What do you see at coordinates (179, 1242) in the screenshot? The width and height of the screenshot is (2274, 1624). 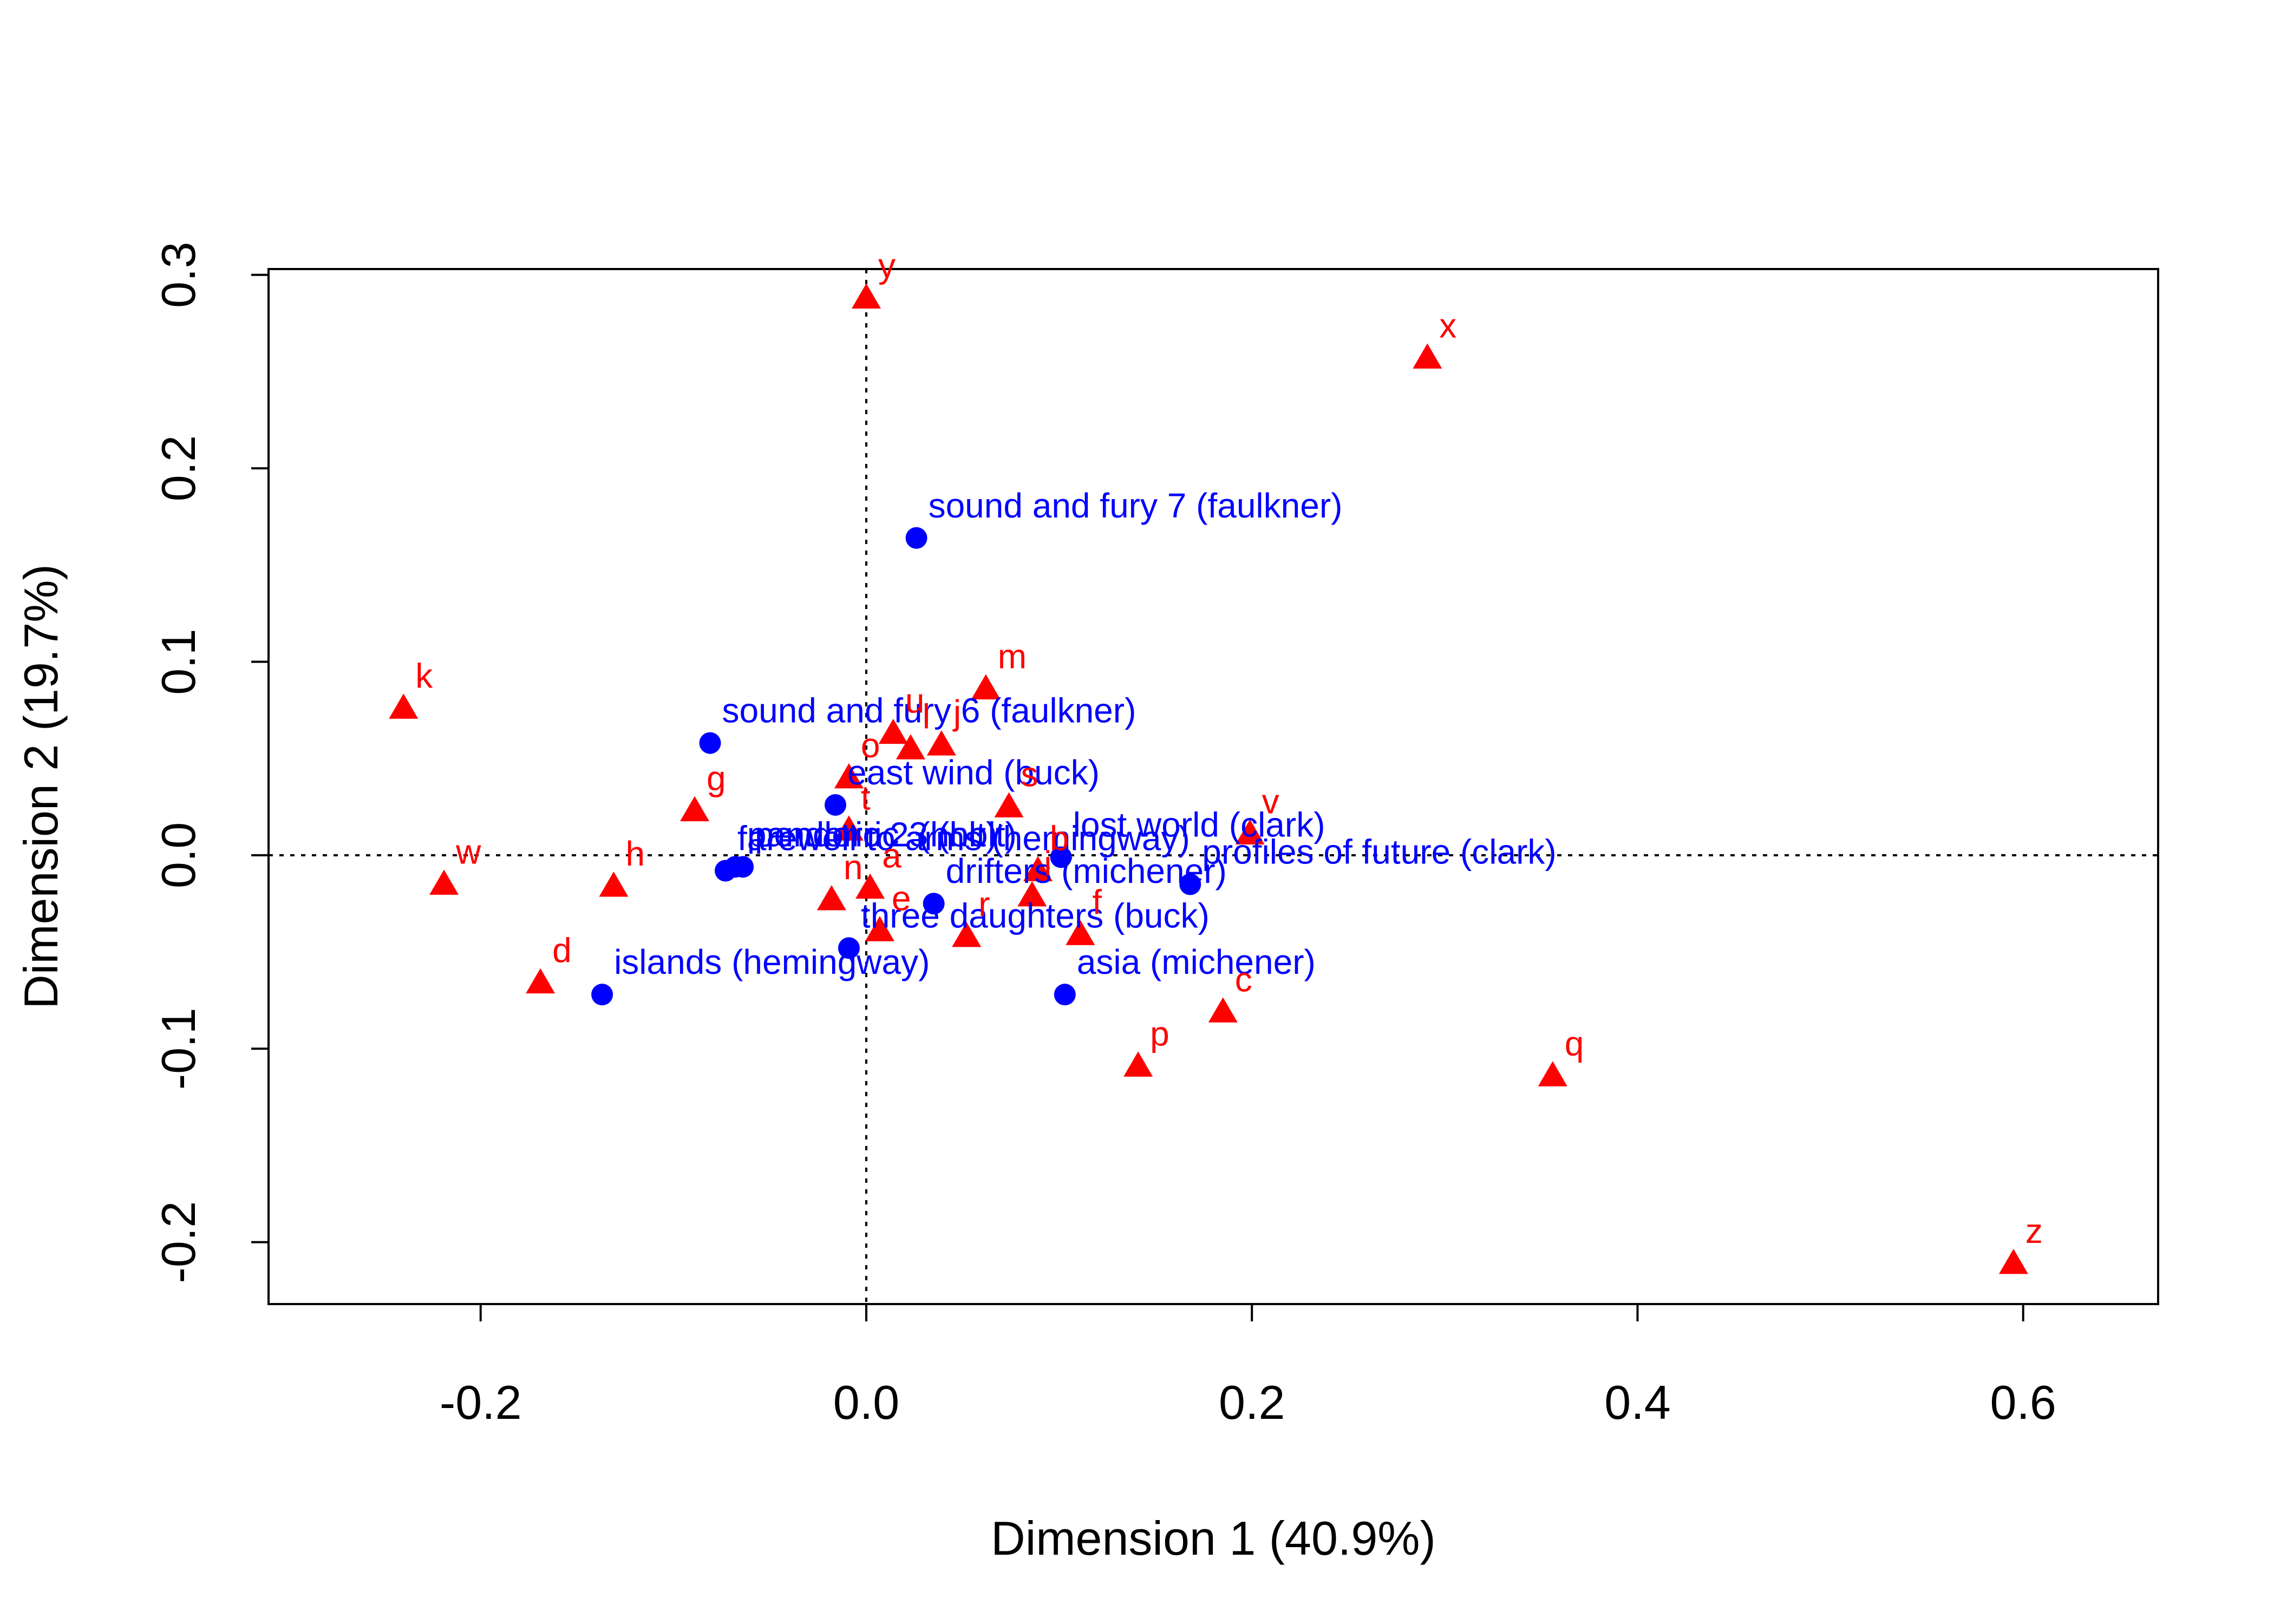 I see `y-tick-label: -0.2` at bounding box center [179, 1242].